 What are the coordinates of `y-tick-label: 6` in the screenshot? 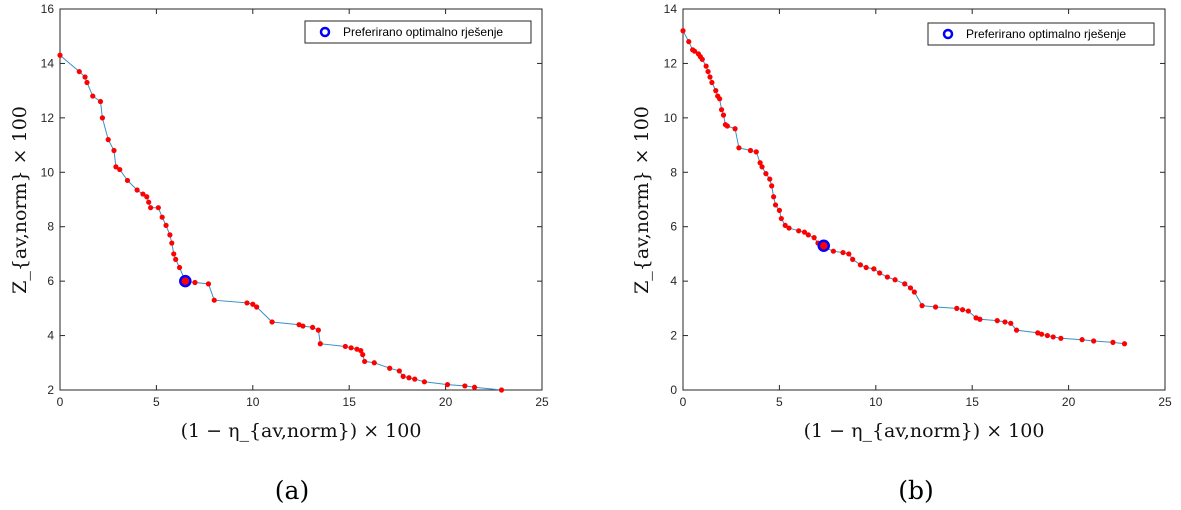 It's located at (673, 227).